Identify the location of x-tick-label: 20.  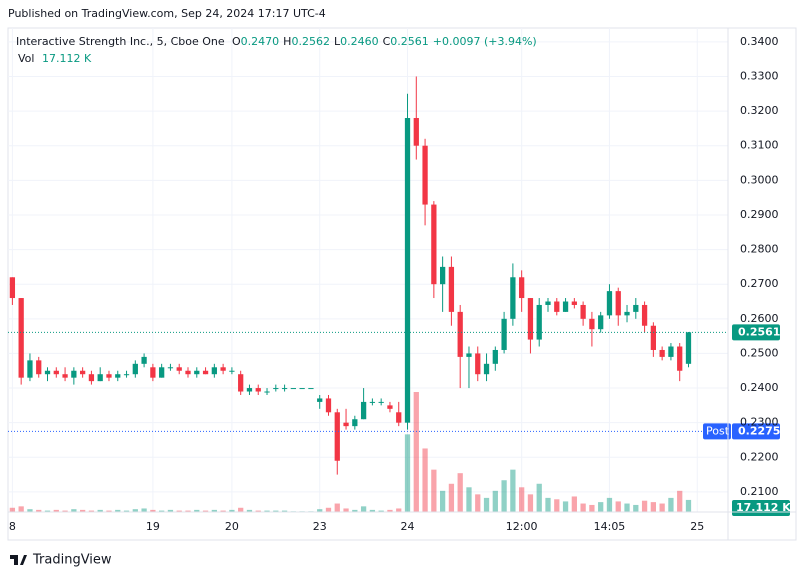
(232, 526).